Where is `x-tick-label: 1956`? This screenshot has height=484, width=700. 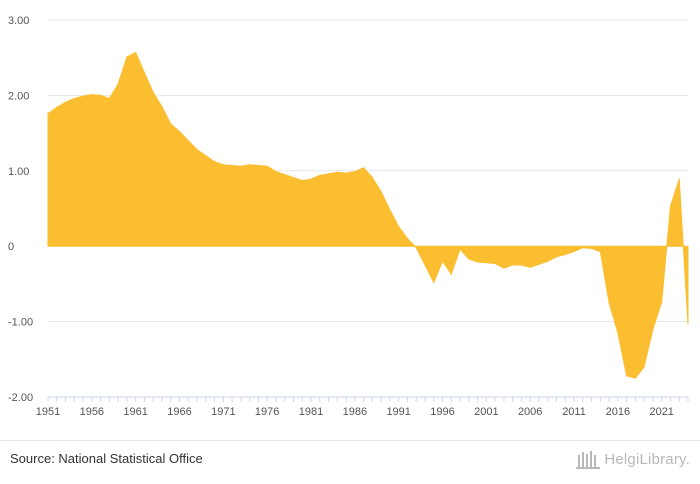
x-tick-label: 1956 is located at coordinates (92, 412).